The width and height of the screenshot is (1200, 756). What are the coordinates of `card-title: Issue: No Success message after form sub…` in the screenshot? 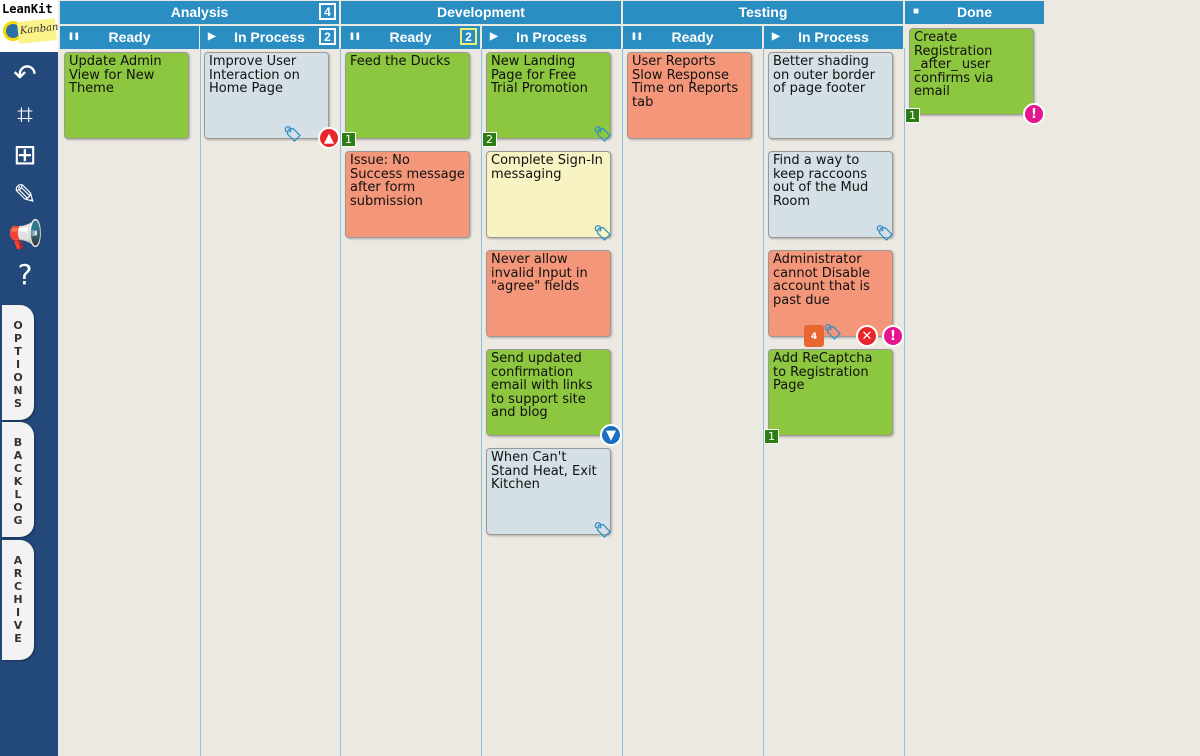 It's located at (407, 181).